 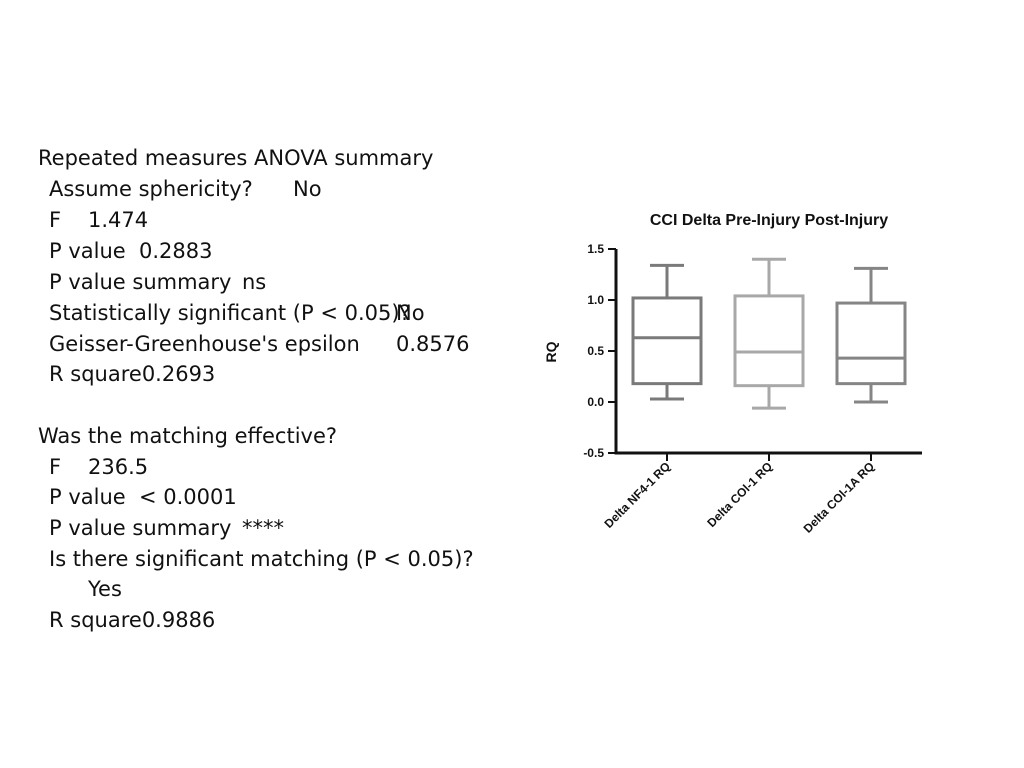 I want to click on x-tick-label: Delta NF4-1 RQ, so click(x=637, y=495).